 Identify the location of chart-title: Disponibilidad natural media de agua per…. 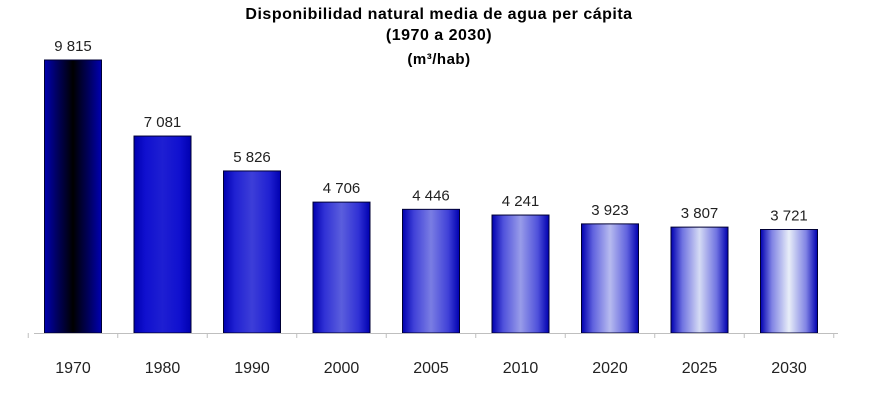
(439, 14).